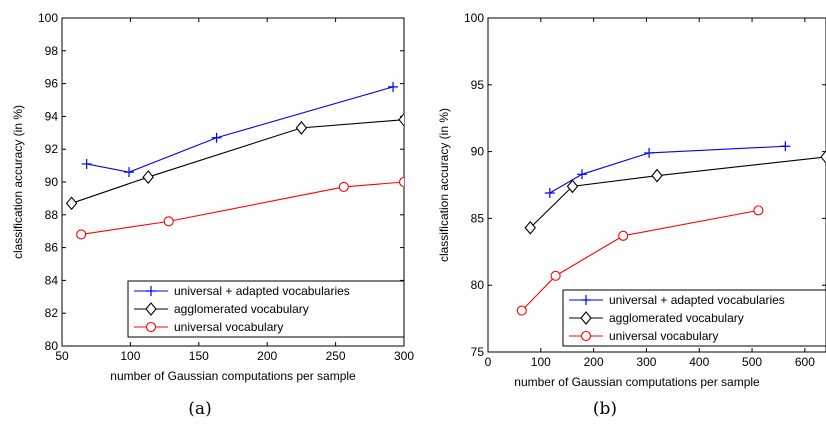  What do you see at coordinates (52, 116) in the screenshot?
I see `y-tick-label: 94` at bounding box center [52, 116].